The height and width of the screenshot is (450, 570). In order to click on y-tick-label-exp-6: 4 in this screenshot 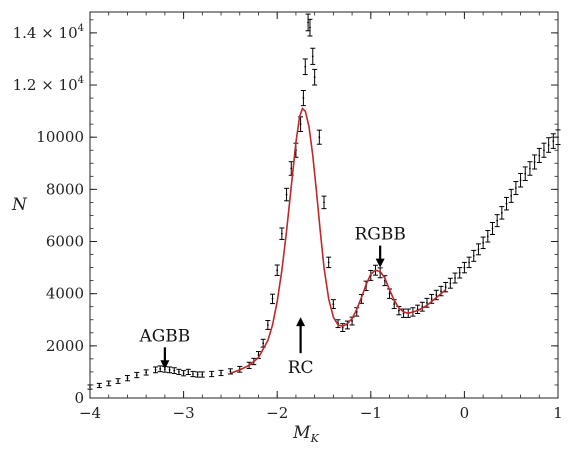, I will do `click(81, 80)`.